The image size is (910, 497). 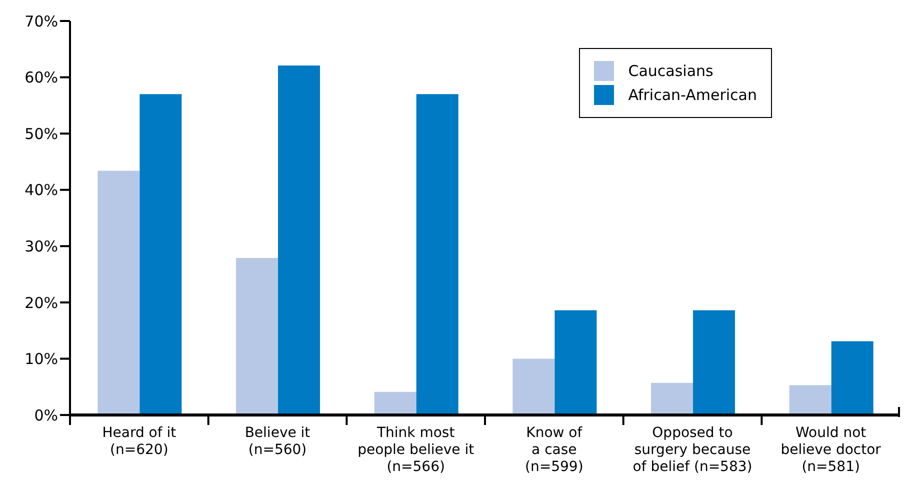 I want to click on x-tick-label: Know of a case (n=599), so click(x=554, y=450).